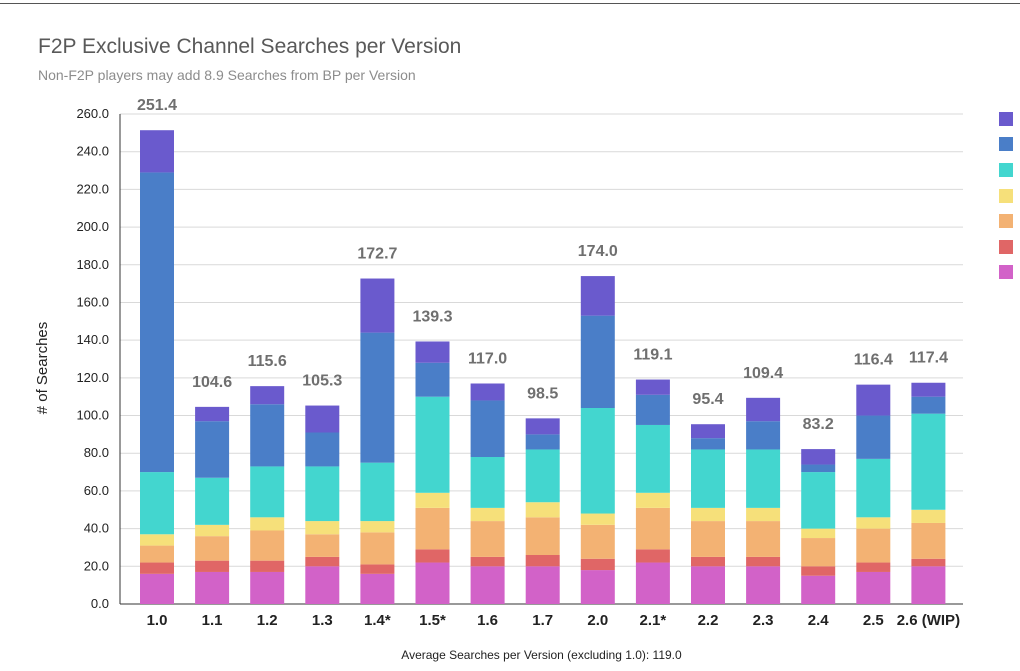 This screenshot has width=1020, height=671. I want to click on total-label: 172.7, so click(377, 254).